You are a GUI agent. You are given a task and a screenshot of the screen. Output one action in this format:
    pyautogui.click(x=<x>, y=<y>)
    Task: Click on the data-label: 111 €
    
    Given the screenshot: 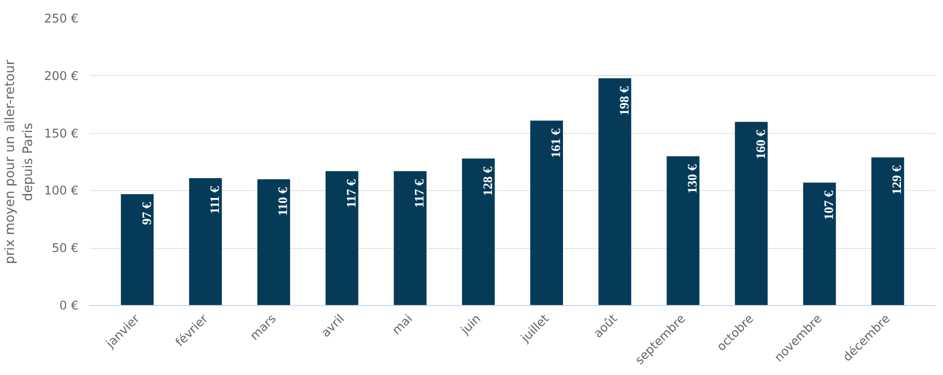 What is the action you would take?
    pyautogui.click(x=214, y=200)
    